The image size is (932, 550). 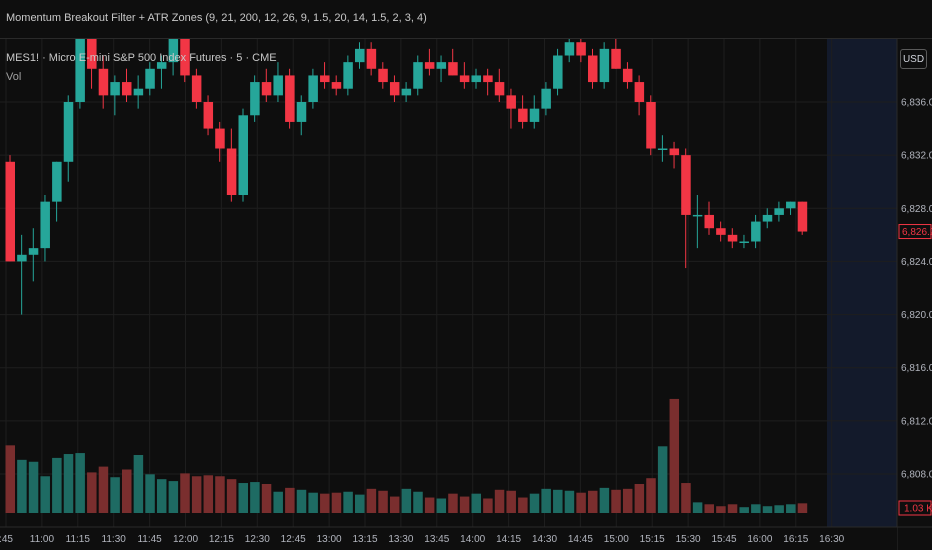 I want to click on session-highlight, so click(x=862, y=283).